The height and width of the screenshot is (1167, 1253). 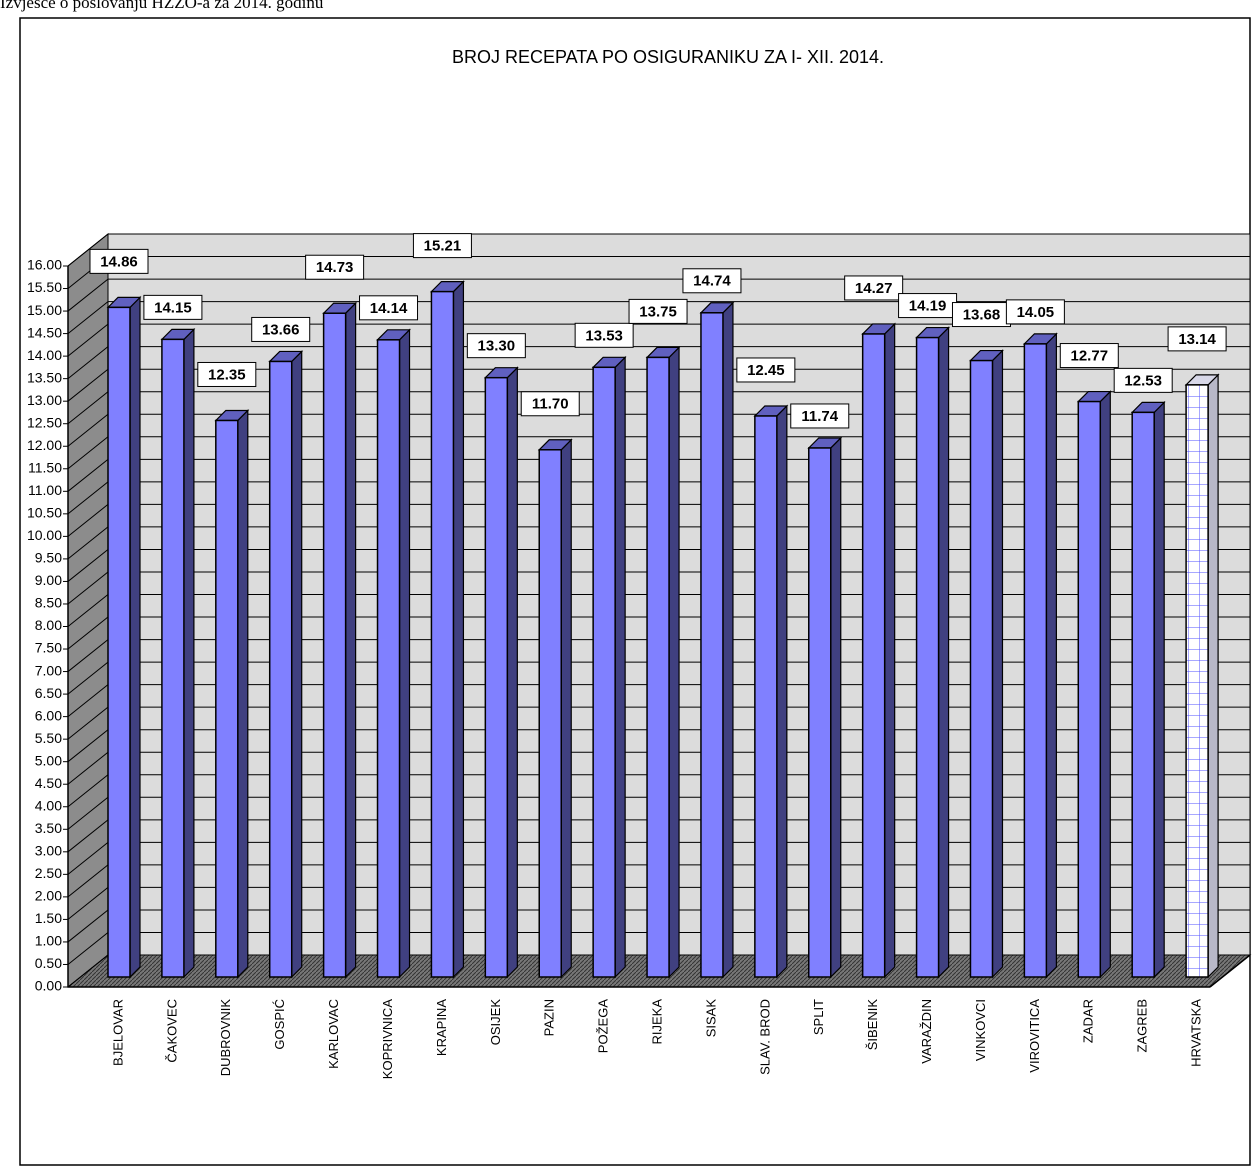 What do you see at coordinates (48, 648) in the screenshot?
I see `y-tick-label: 7.50` at bounding box center [48, 648].